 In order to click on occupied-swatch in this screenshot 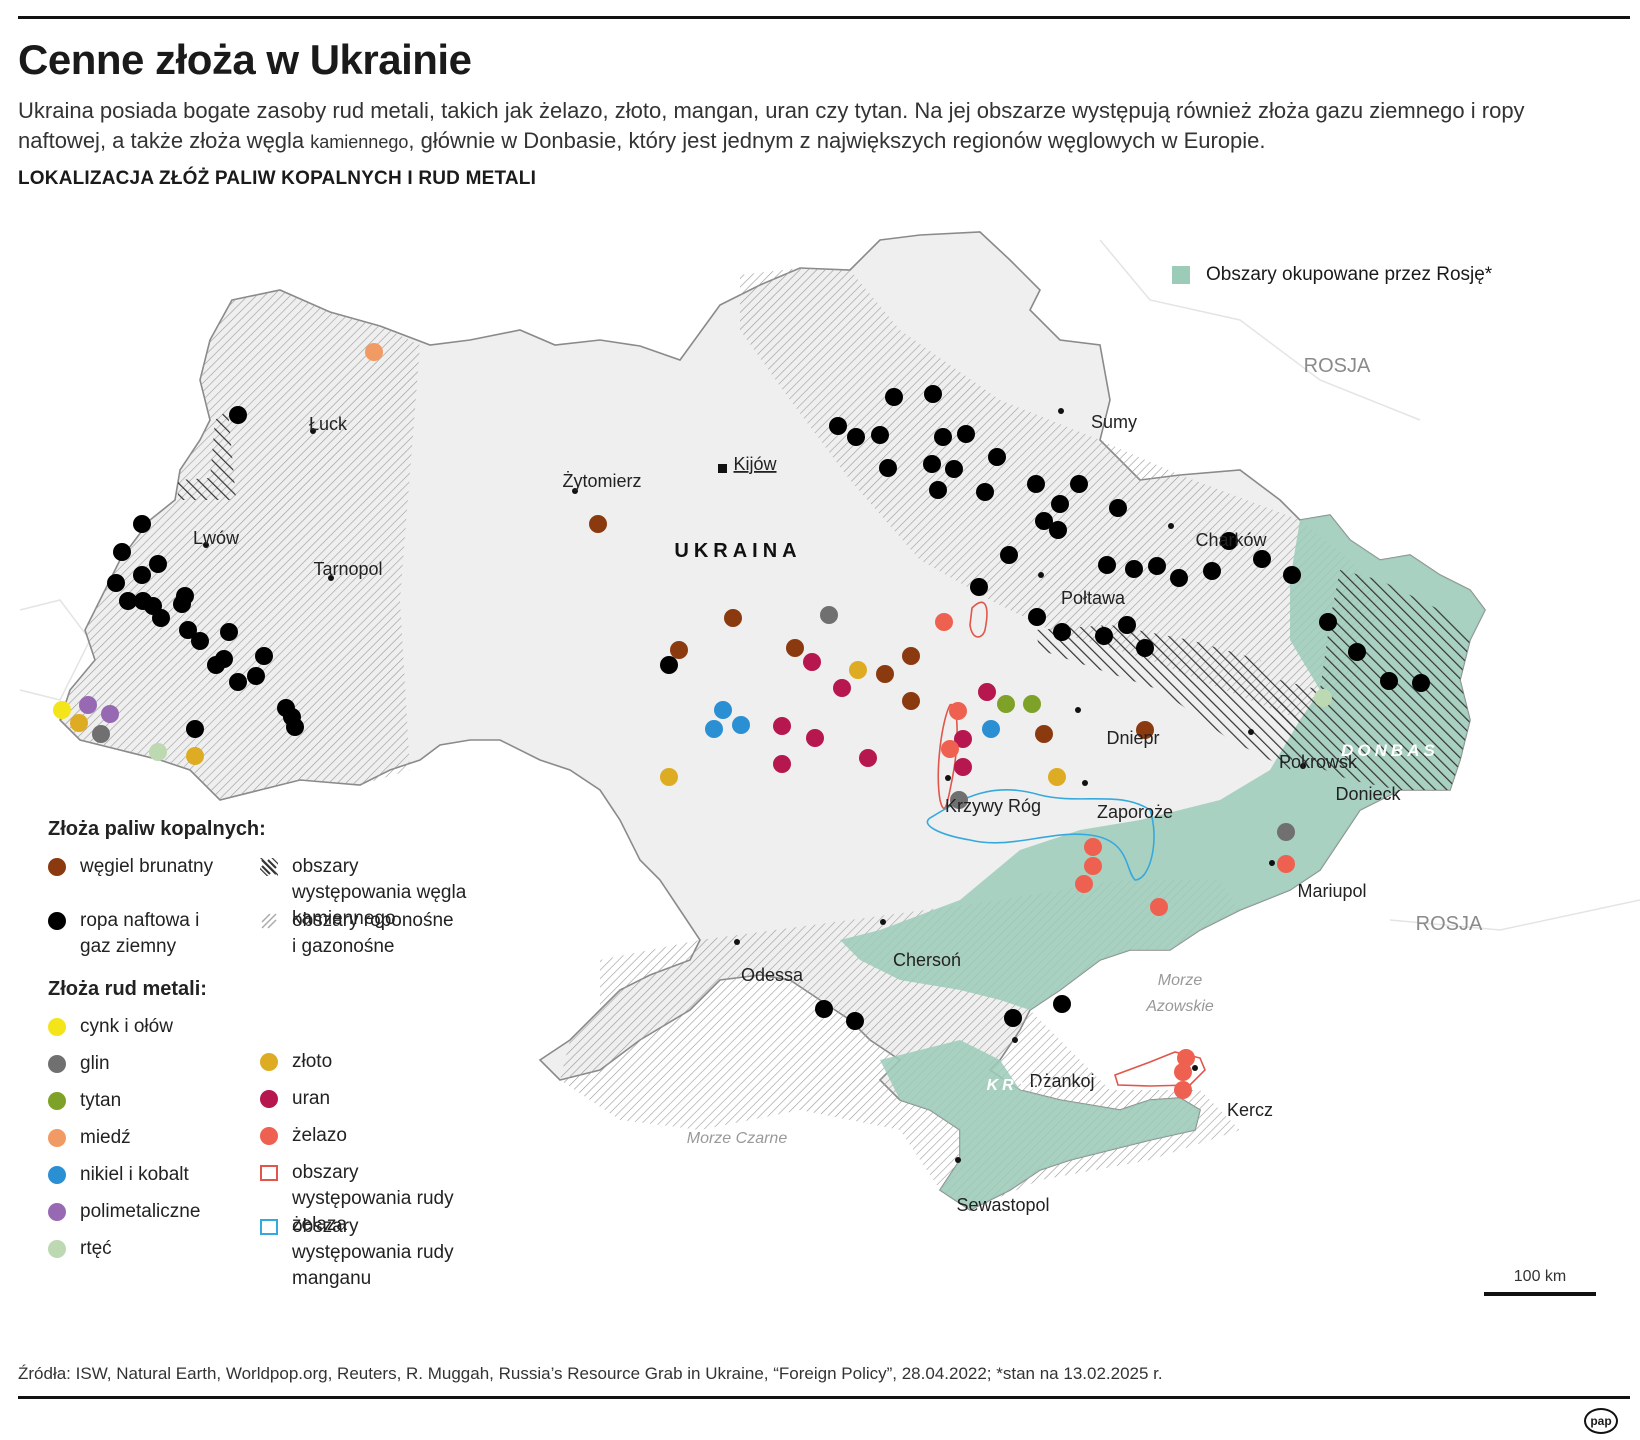, I will do `click(1181, 275)`.